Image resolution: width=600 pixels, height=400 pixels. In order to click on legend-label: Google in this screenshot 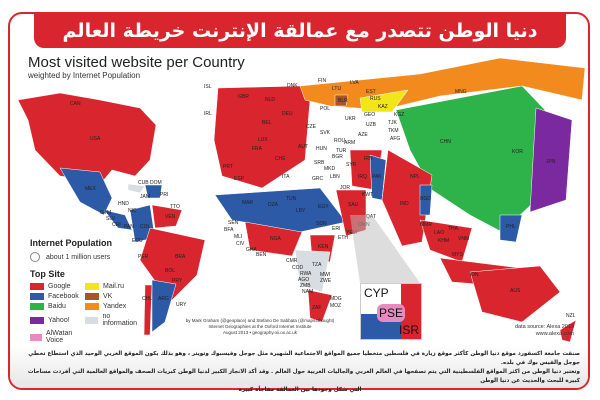, I will do `click(59, 286)`.